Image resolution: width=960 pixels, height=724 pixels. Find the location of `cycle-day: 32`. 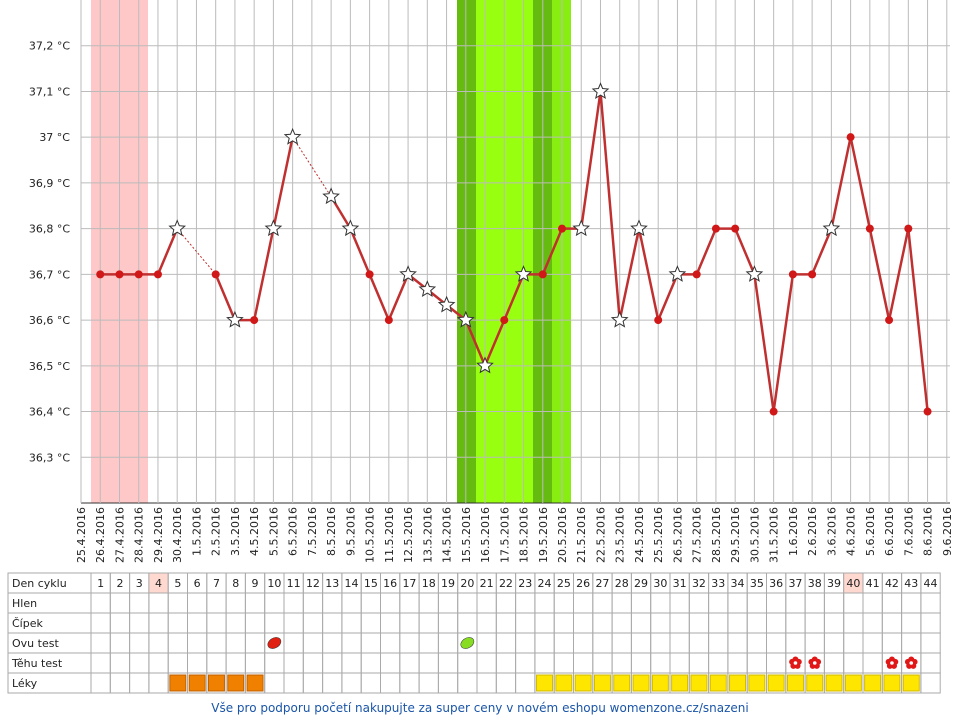

cycle-day: 32 is located at coordinates (699, 583).